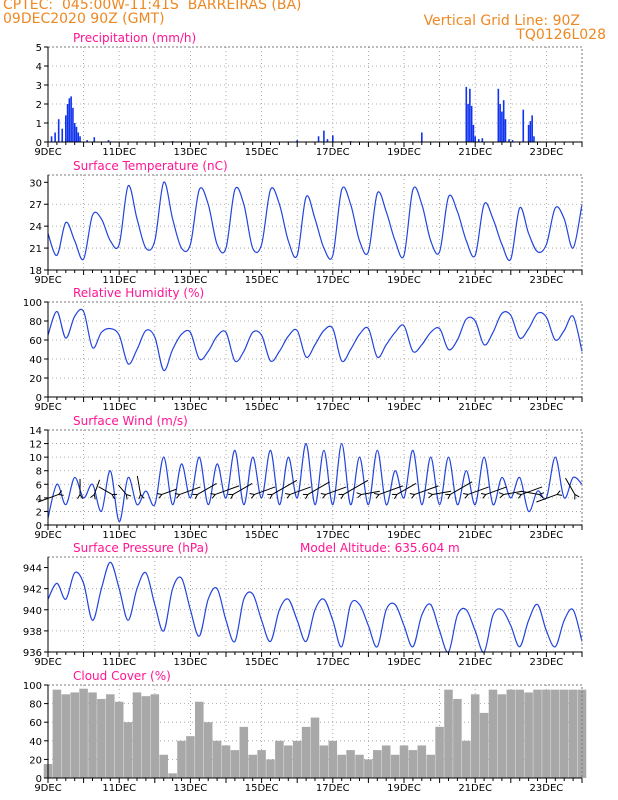  I want to click on rh-y-tick-label: 0, so click(39, 398).